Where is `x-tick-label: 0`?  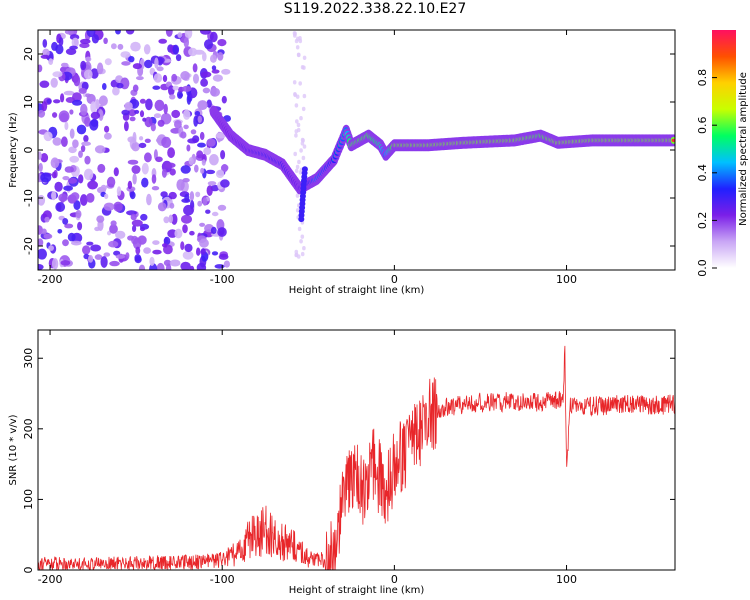 x-tick-label: 0 is located at coordinates (394, 579).